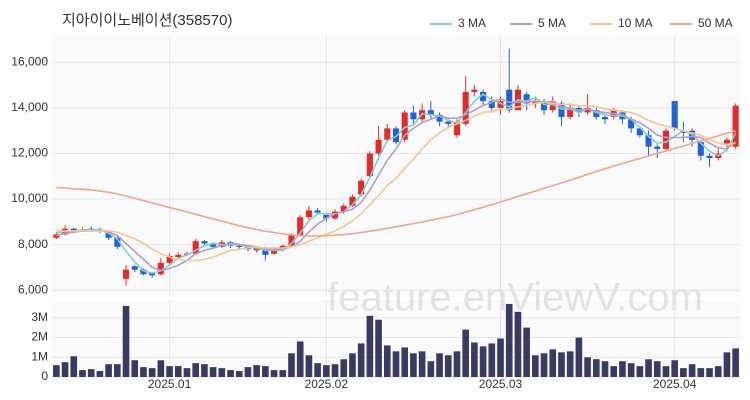  I want to click on y-tick-label: 14,000, so click(29, 107).